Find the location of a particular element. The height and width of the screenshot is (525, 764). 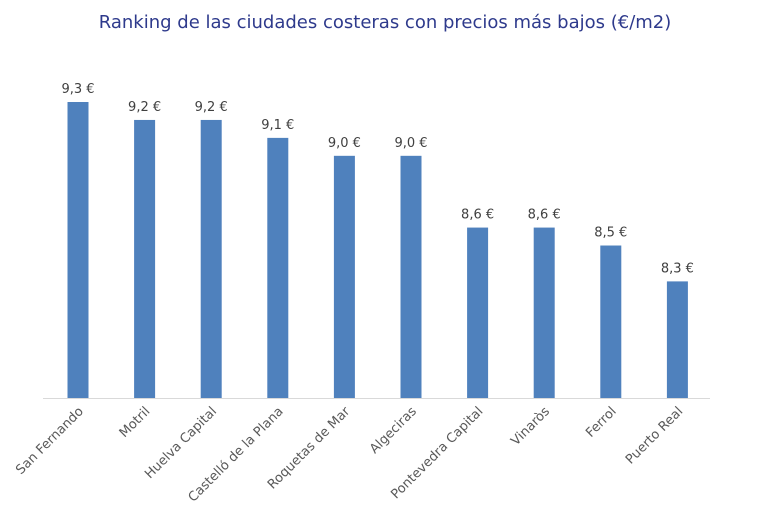

data-label: 8,5 € is located at coordinates (610, 233).